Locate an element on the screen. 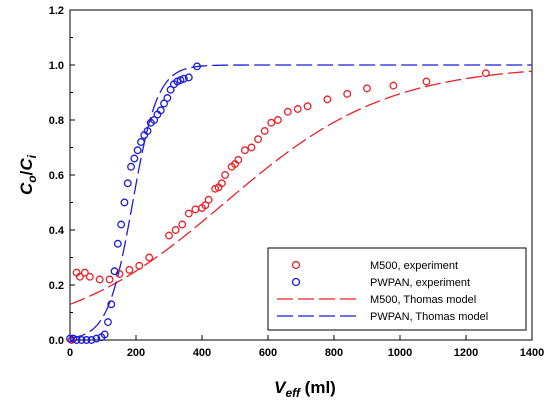 Image resolution: width=550 pixels, height=407 pixels. y-tick-label-3: 0.6 is located at coordinates (56, 176).